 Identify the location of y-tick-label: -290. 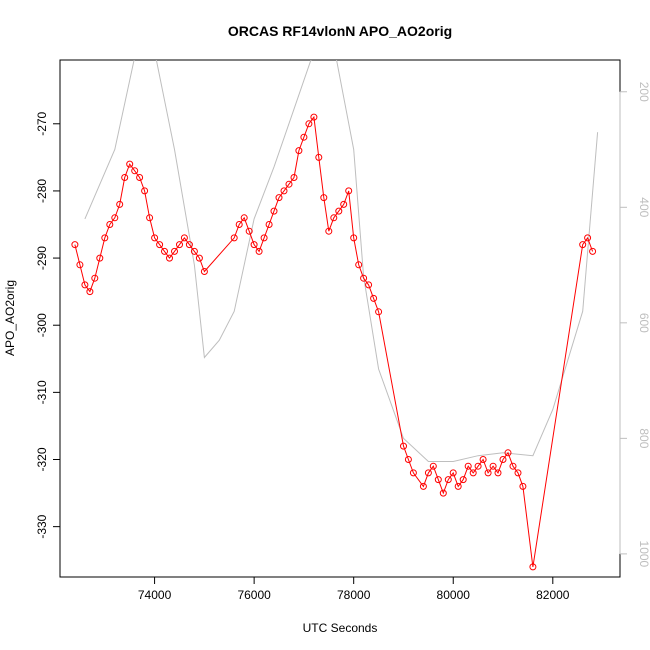
(42, 258).